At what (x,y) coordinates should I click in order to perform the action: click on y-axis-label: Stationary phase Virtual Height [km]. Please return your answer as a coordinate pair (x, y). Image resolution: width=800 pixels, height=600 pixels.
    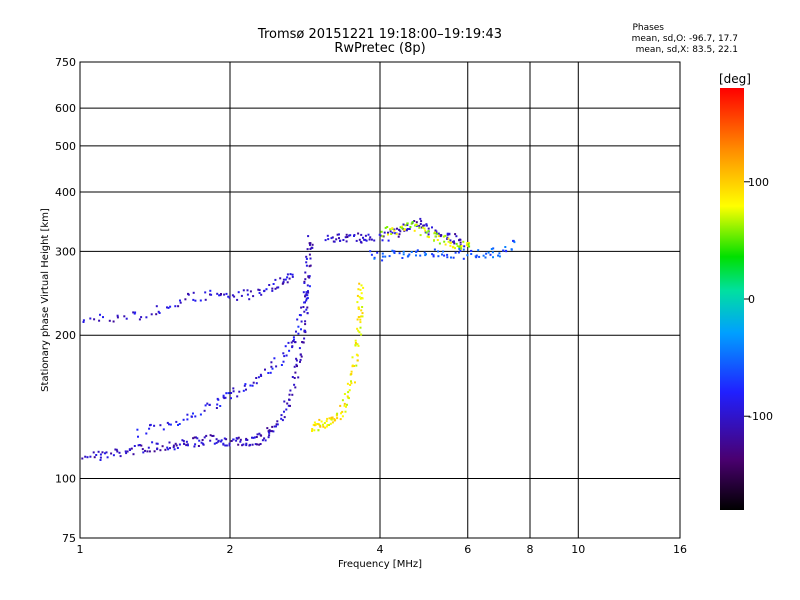
    Looking at the image, I should click on (45, 300).